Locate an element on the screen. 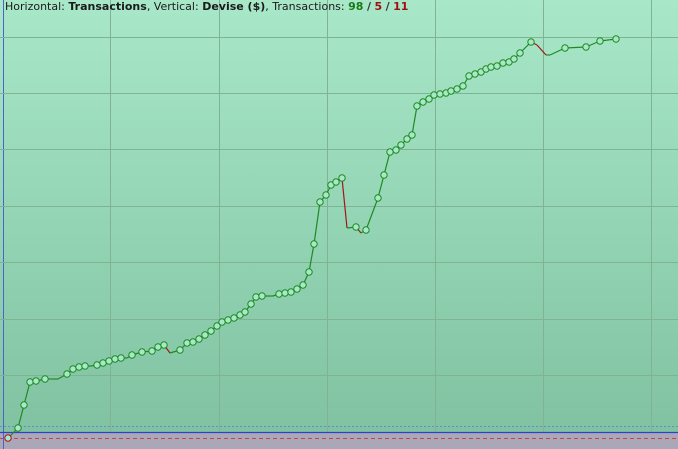  header-label: Horizontal: is located at coordinates (35, 6).